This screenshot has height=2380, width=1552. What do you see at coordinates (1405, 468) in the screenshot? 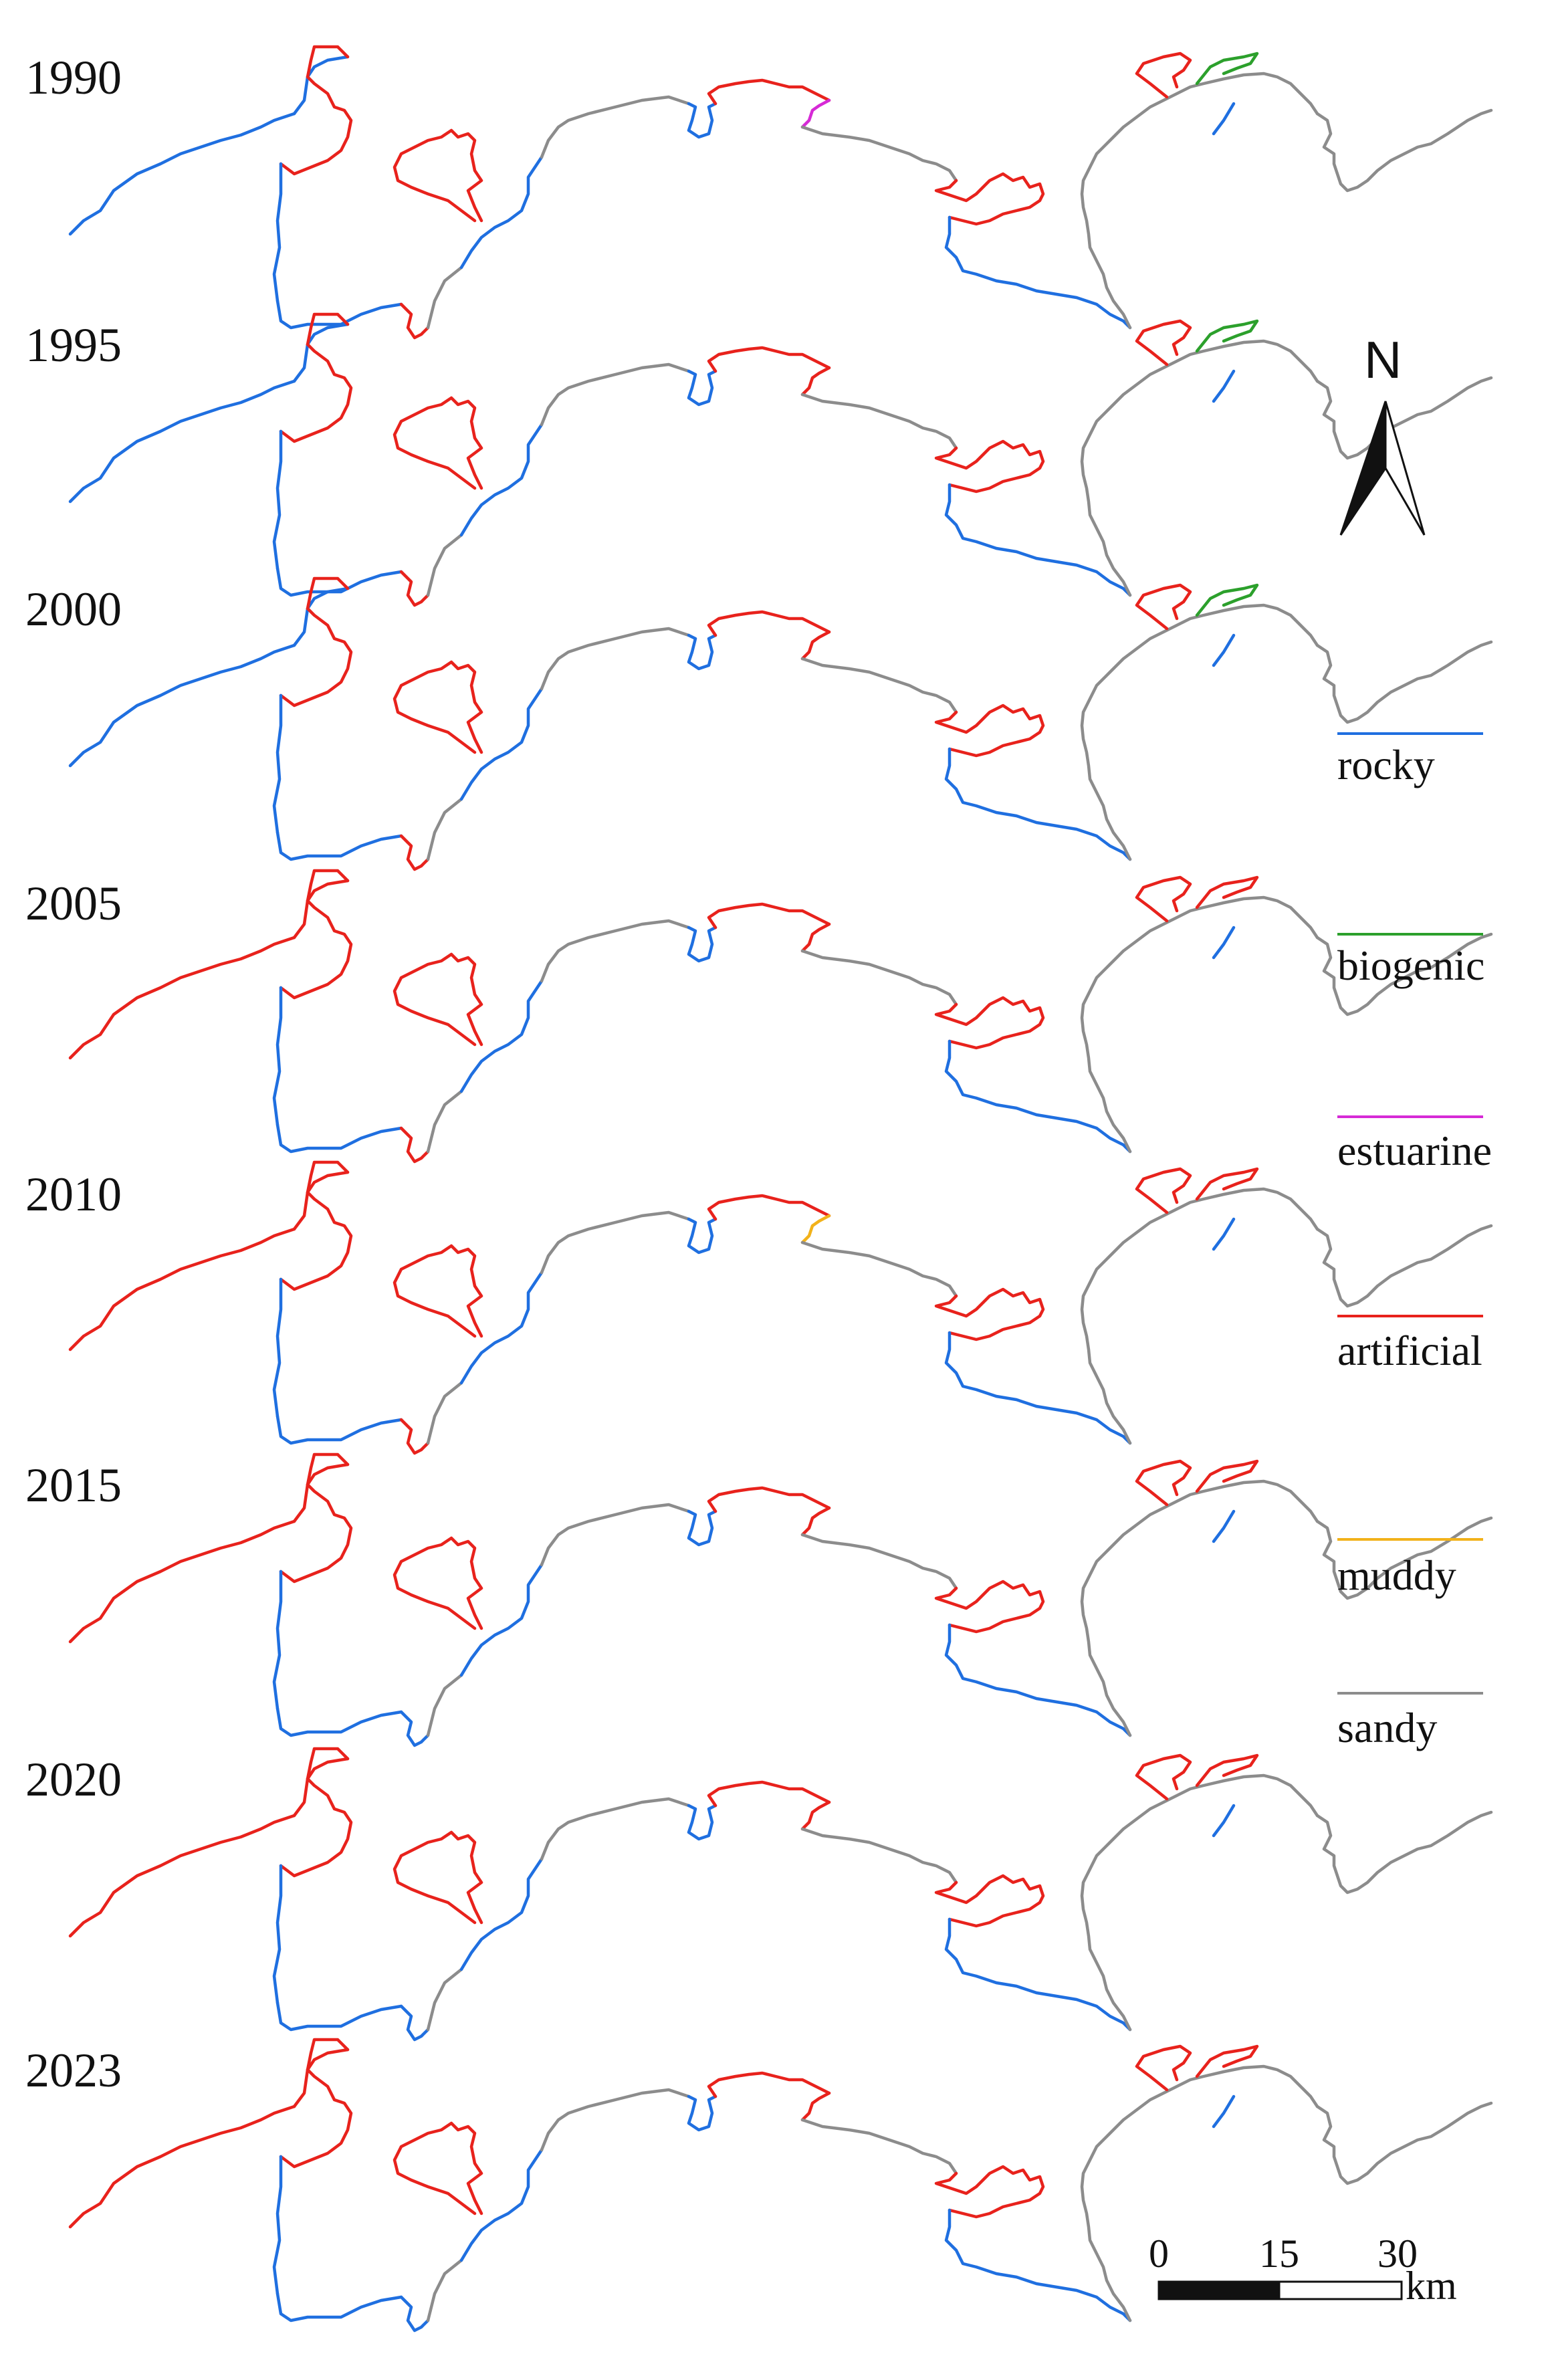
I see `north-arrow-right-half` at bounding box center [1405, 468].